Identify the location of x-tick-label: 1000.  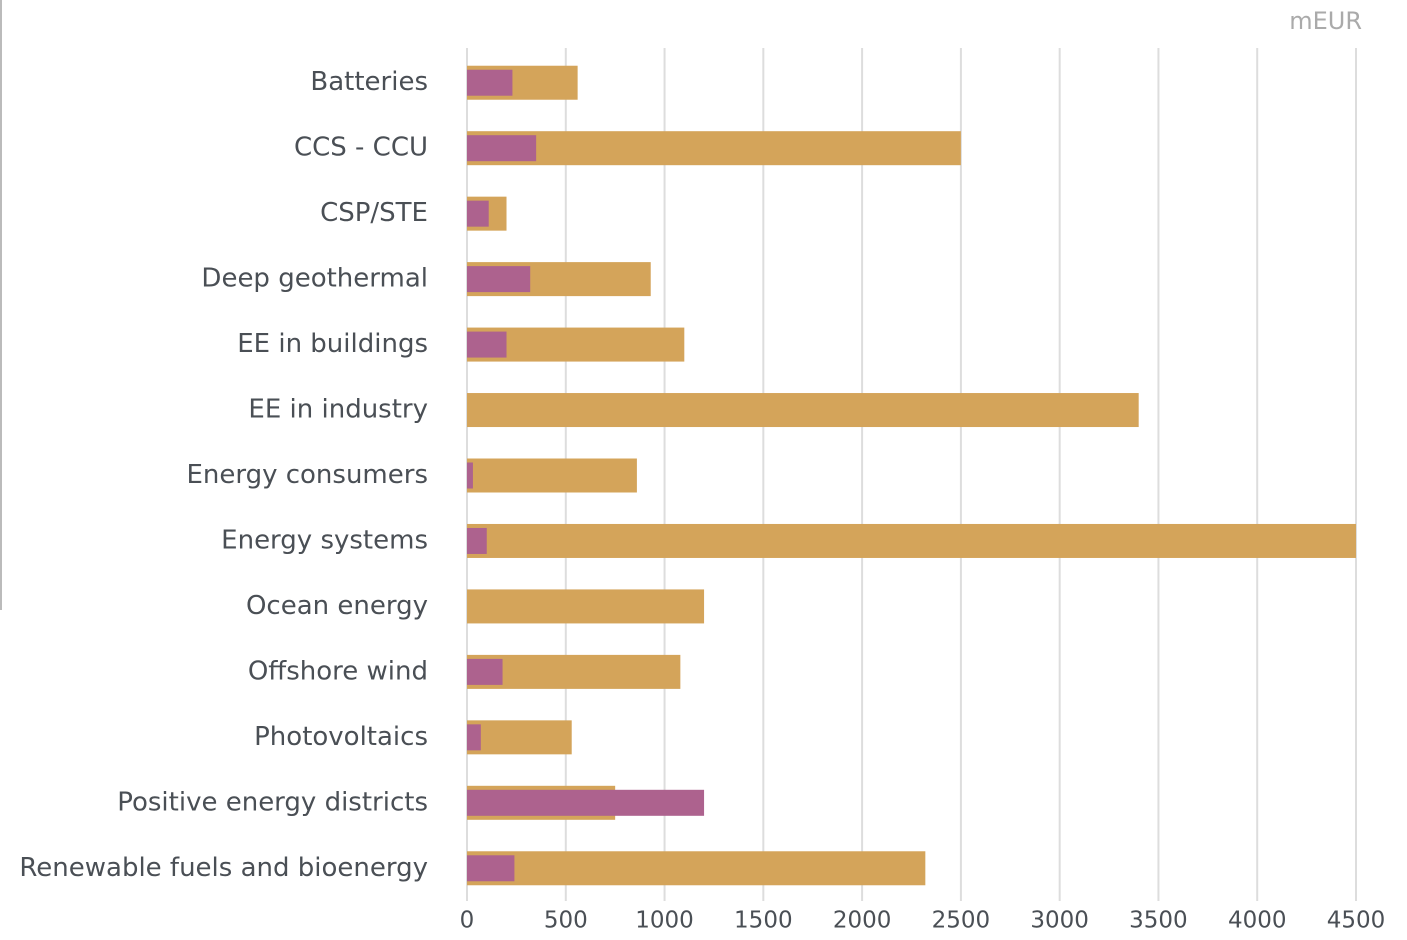
(664, 921).